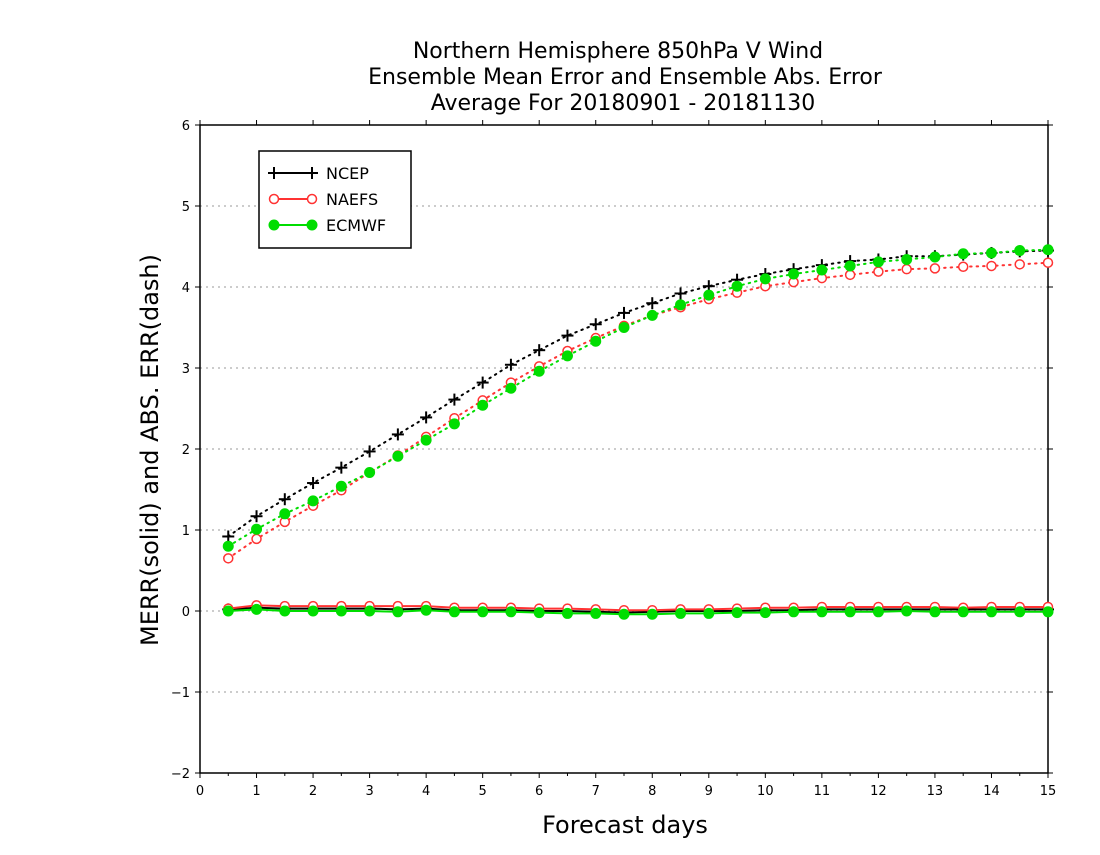 This screenshot has height=855, width=1100. Describe the element at coordinates (991, 791) in the screenshot. I see `x-tick-label: 14` at that location.